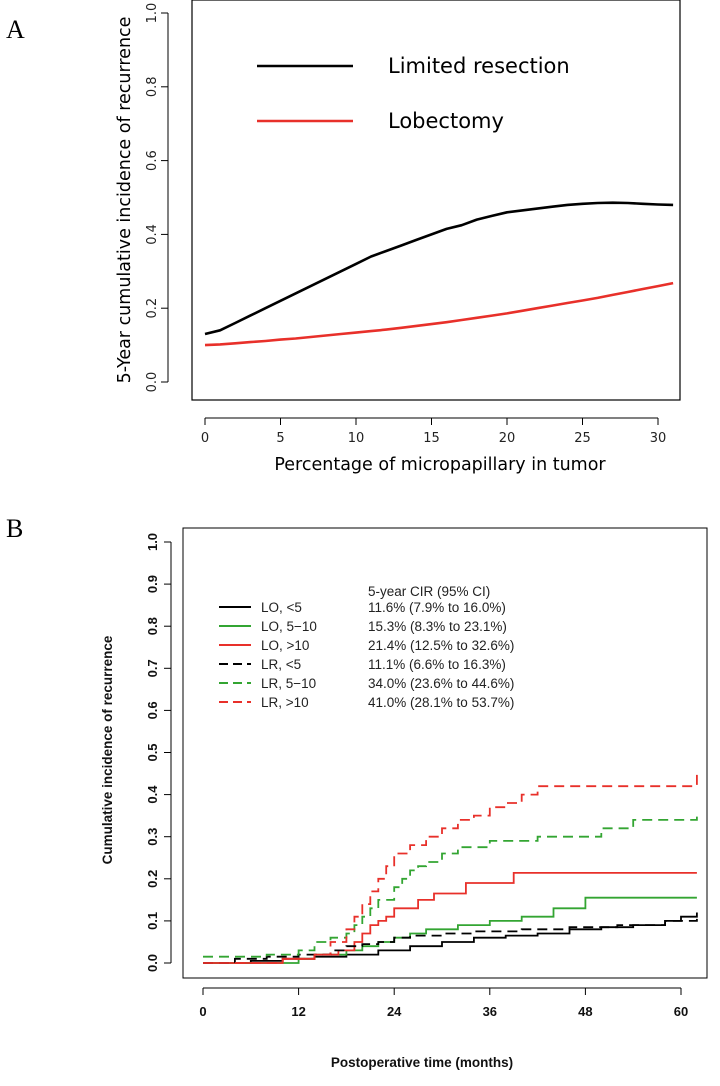 This screenshot has height=1086, width=720. Describe the element at coordinates (441, 645) in the screenshot. I see `panel-b-legend-cir-2: 21.4% (12.5% to 32.6%)` at that location.